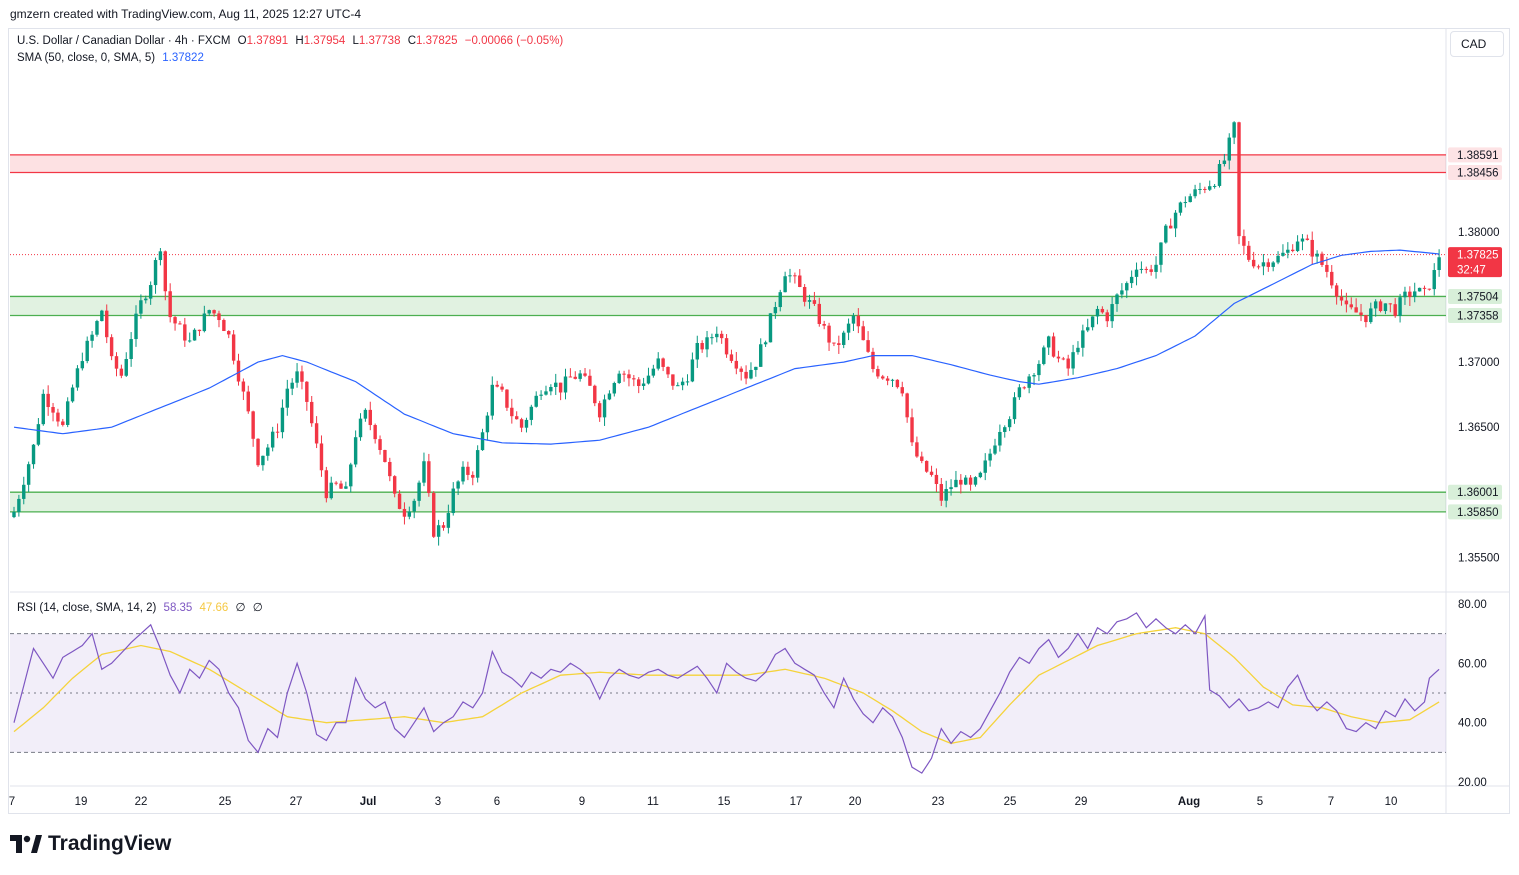 This screenshot has width=1519, height=875. Describe the element at coordinates (514, 41) in the screenshot. I see `change-value: −0.00066 (−0.05%)` at that location.